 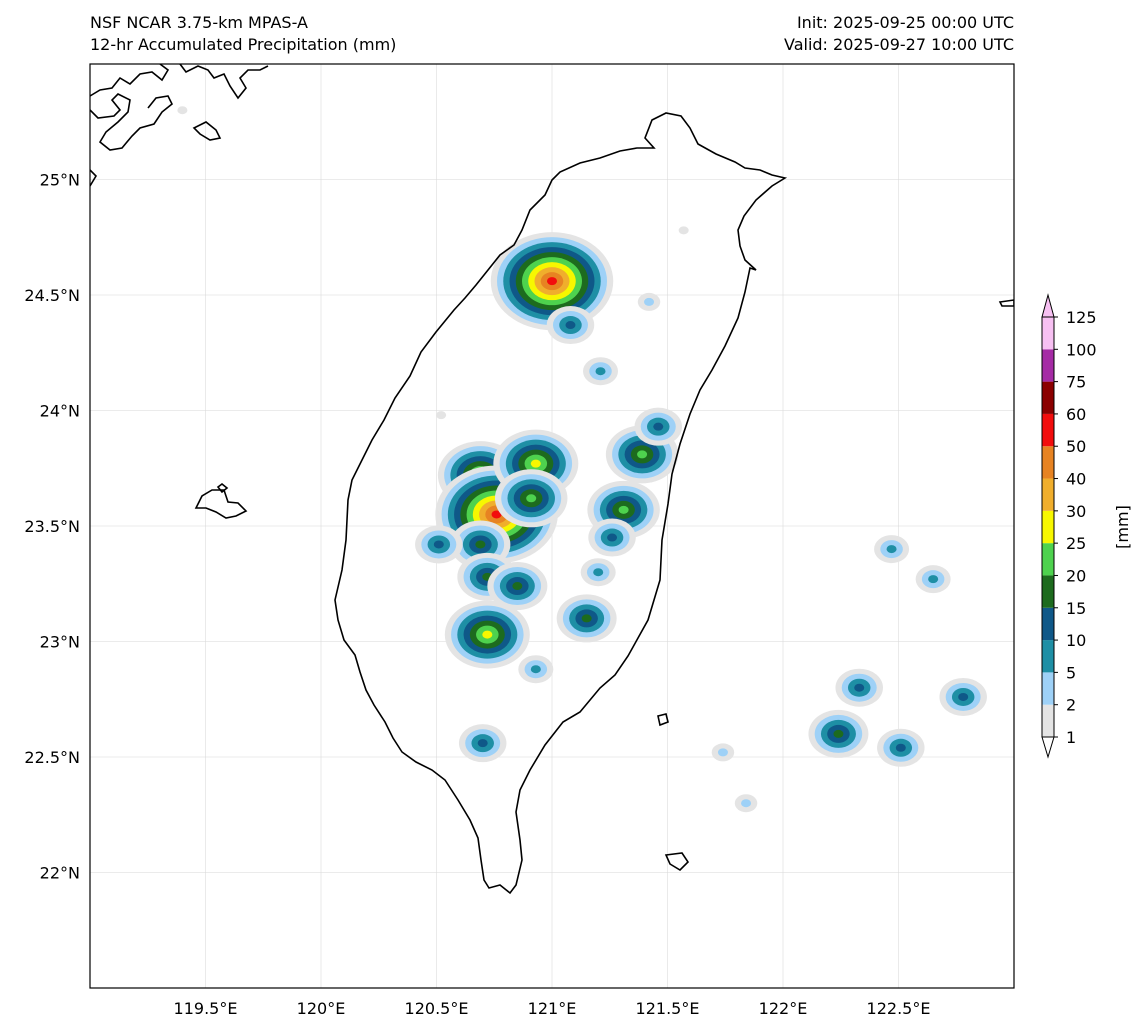 I want to click on ludao-coastline, so click(x=663, y=720).